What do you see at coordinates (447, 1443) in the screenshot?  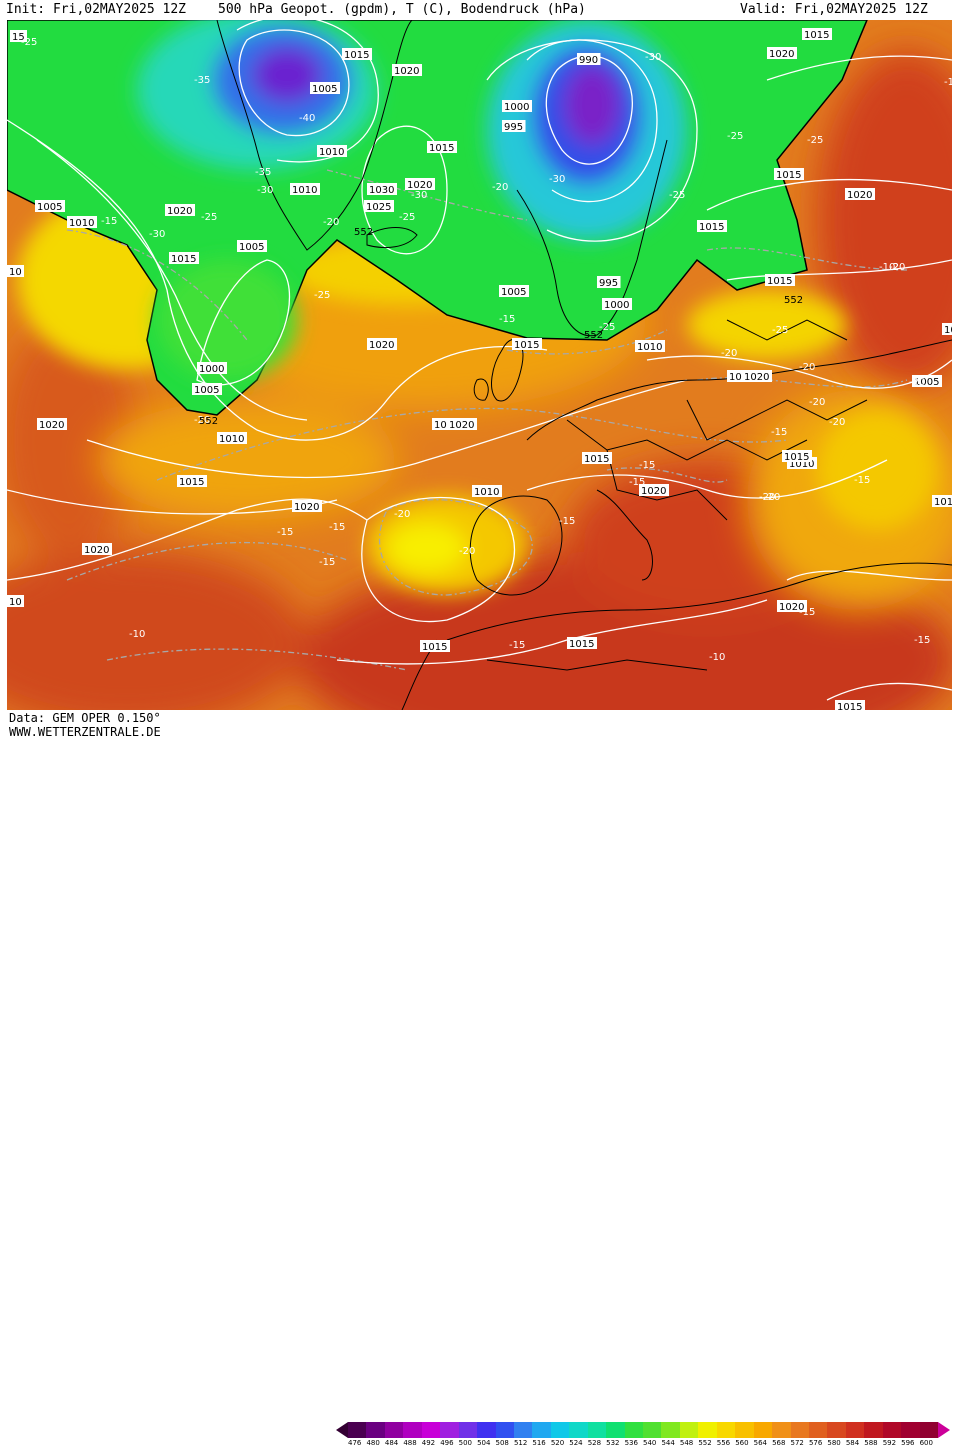 I see `colorbar-tick-label: 496` at bounding box center [447, 1443].